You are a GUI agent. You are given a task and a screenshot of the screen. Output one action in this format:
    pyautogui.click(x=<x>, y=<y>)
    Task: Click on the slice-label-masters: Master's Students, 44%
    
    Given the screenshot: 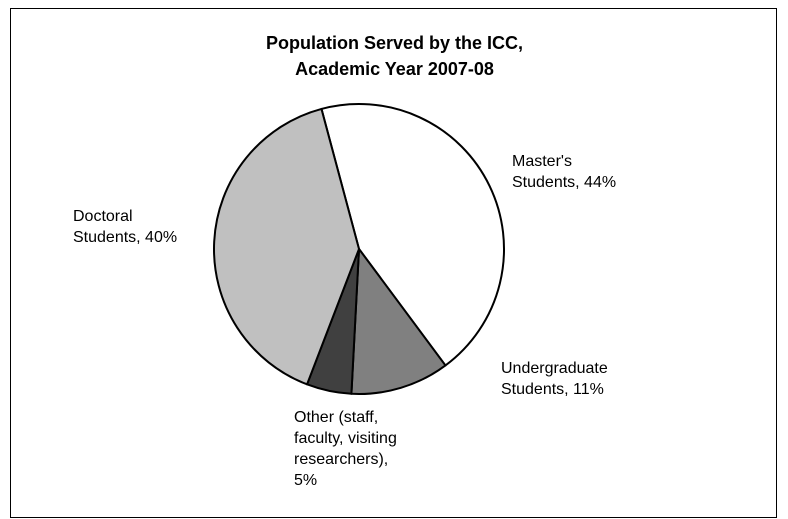 What is the action you would take?
    pyautogui.click(x=564, y=172)
    